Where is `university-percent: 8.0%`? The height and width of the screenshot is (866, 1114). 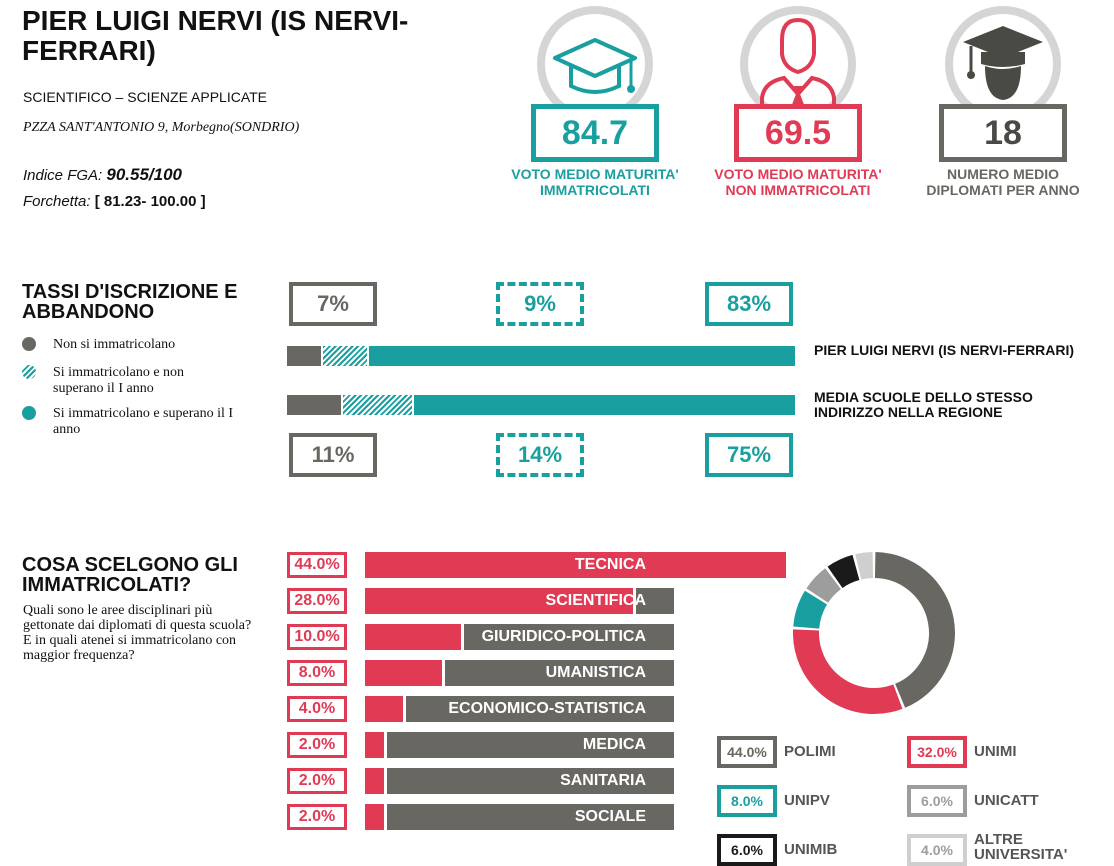 university-percent: 8.0% is located at coordinates (747, 801).